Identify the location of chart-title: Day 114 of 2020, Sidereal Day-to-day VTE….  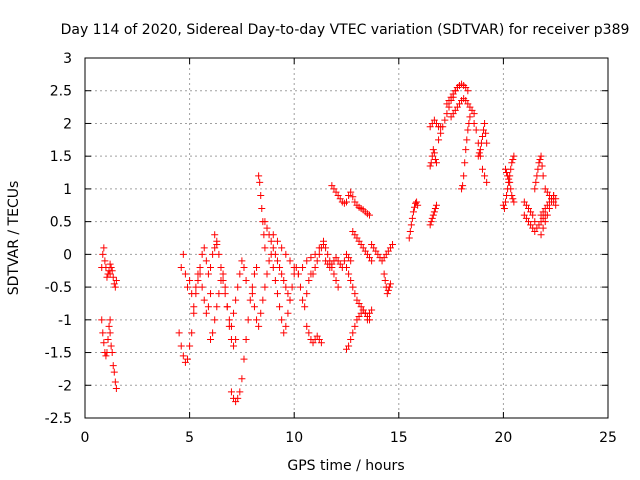
(345, 30).